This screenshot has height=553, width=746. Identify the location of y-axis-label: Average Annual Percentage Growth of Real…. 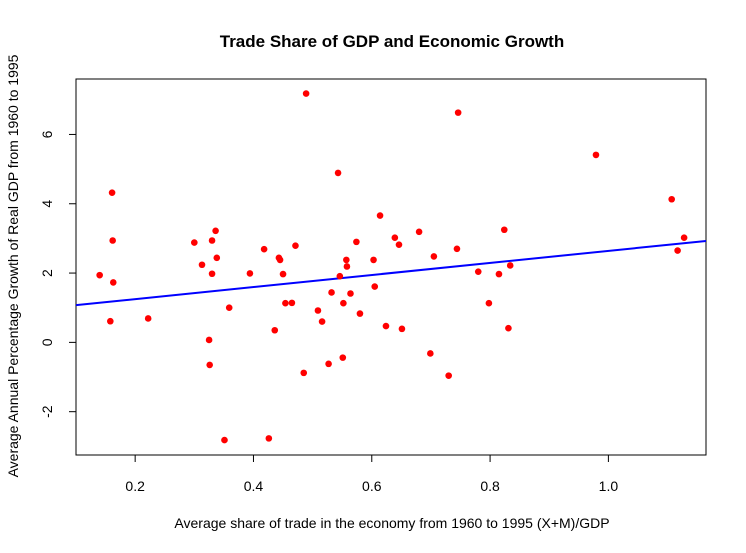
(13, 265).